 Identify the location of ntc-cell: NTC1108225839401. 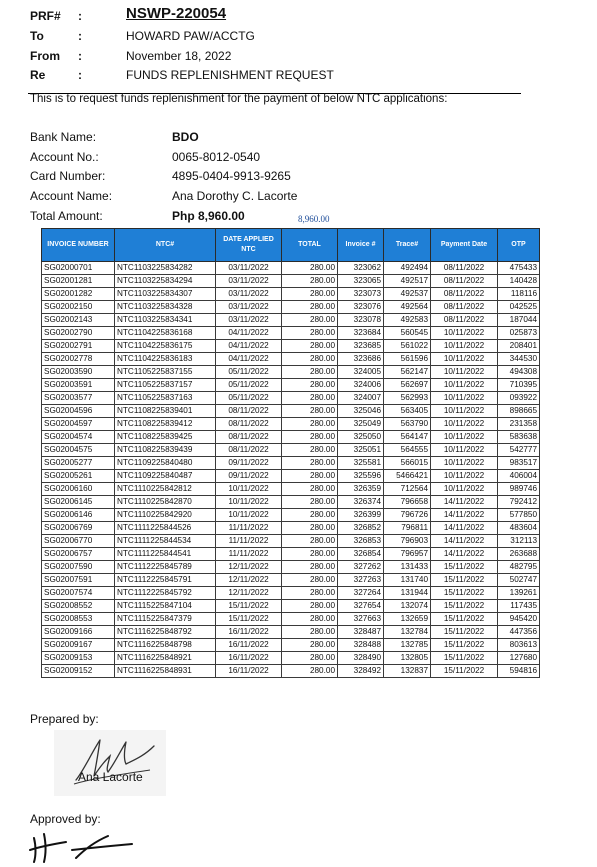
(165, 411).